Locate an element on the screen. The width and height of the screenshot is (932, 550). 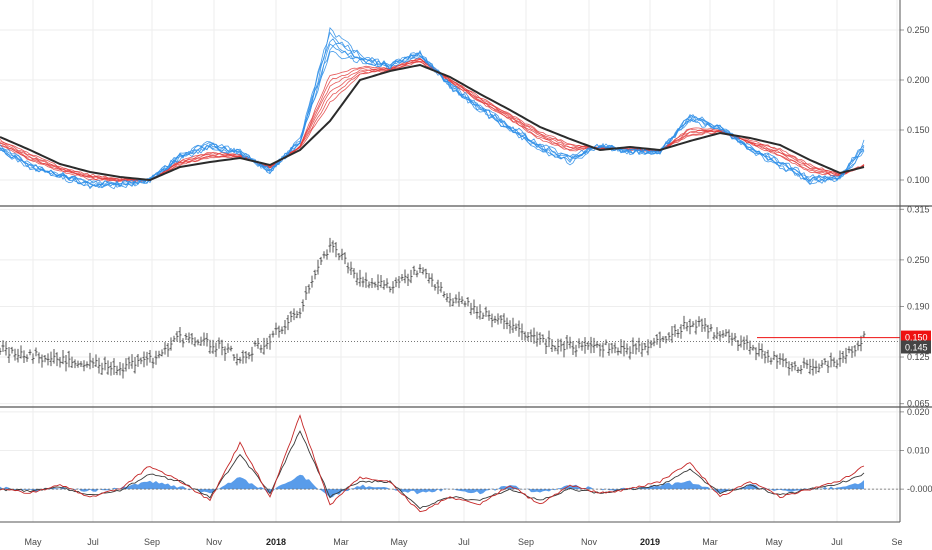
time-tick-label: 2018 is located at coordinates (276, 542).